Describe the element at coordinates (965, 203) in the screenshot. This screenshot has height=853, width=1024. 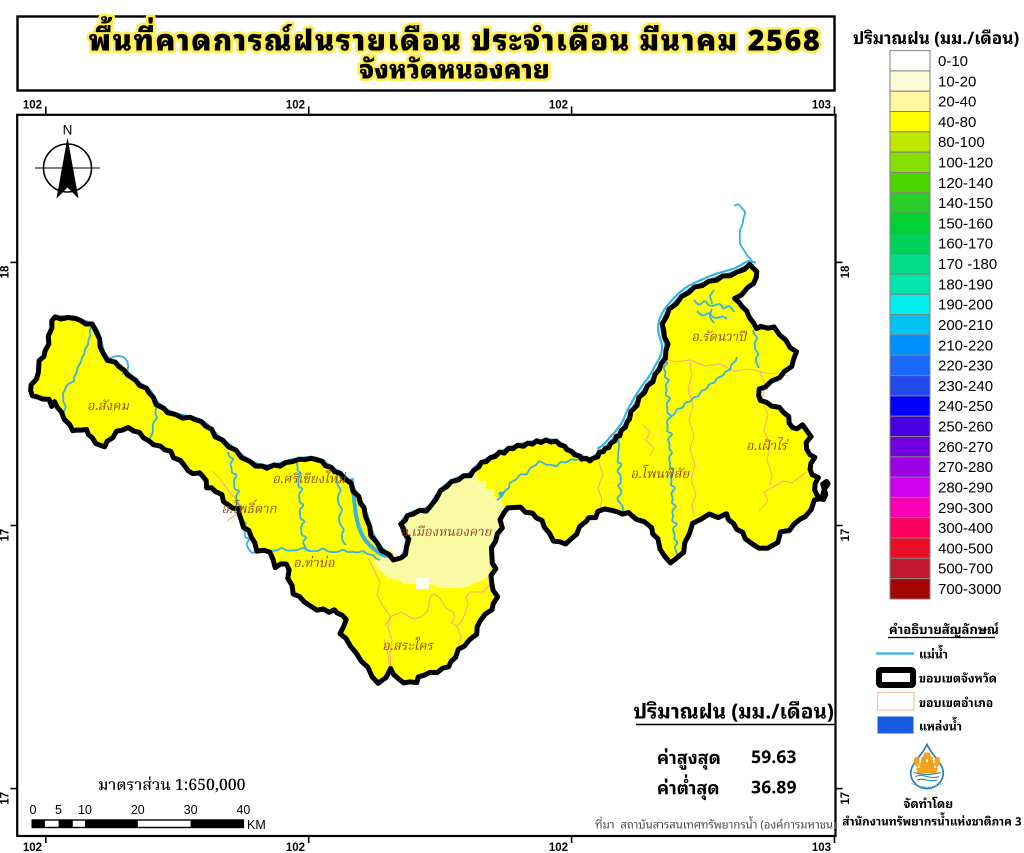
I see `svg-text: 140-150` at that location.